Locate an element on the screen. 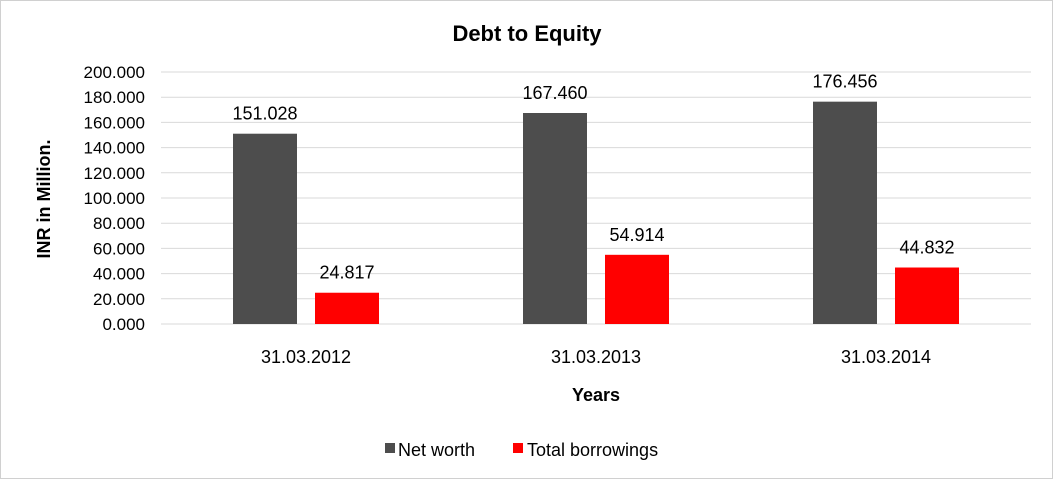 This screenshot has width=1053, height=480. y-tick-label: 120.000 is located at coordinates (114, 173).